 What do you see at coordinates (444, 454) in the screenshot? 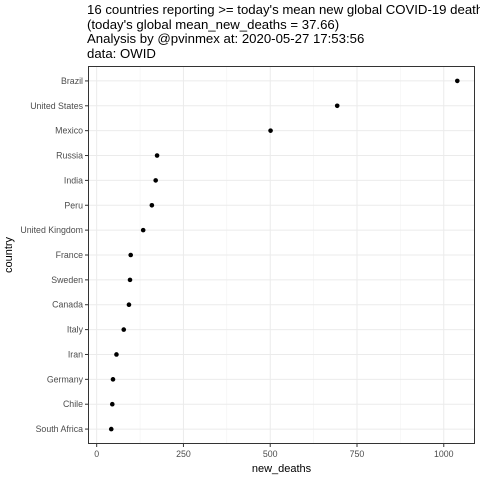
I see `x-tick-label: 1000` at bounding box center [444, 454].